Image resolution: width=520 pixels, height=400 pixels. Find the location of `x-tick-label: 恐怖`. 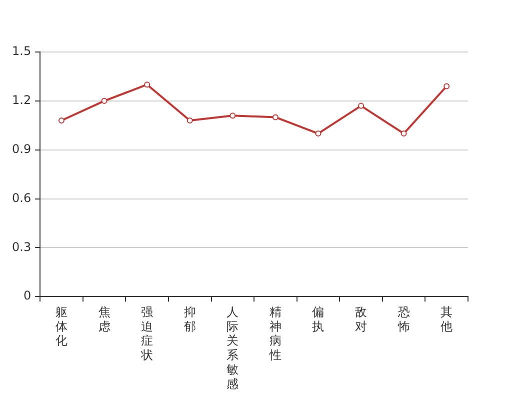

x-tick-label: 恐怖 is located at coordinates (403, 319).